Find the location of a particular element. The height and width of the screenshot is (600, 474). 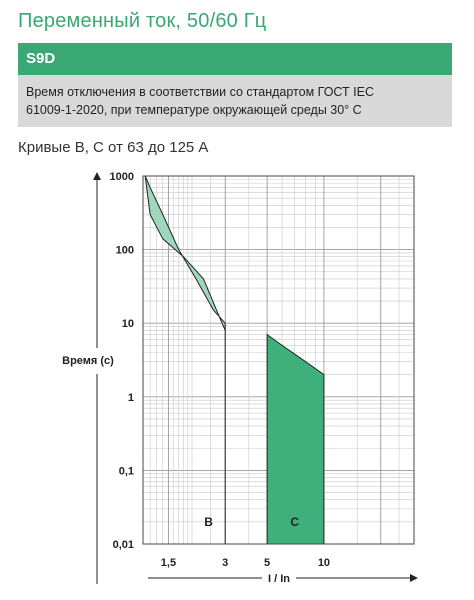

product-badge: S9D is located at coordinates (235, 59).